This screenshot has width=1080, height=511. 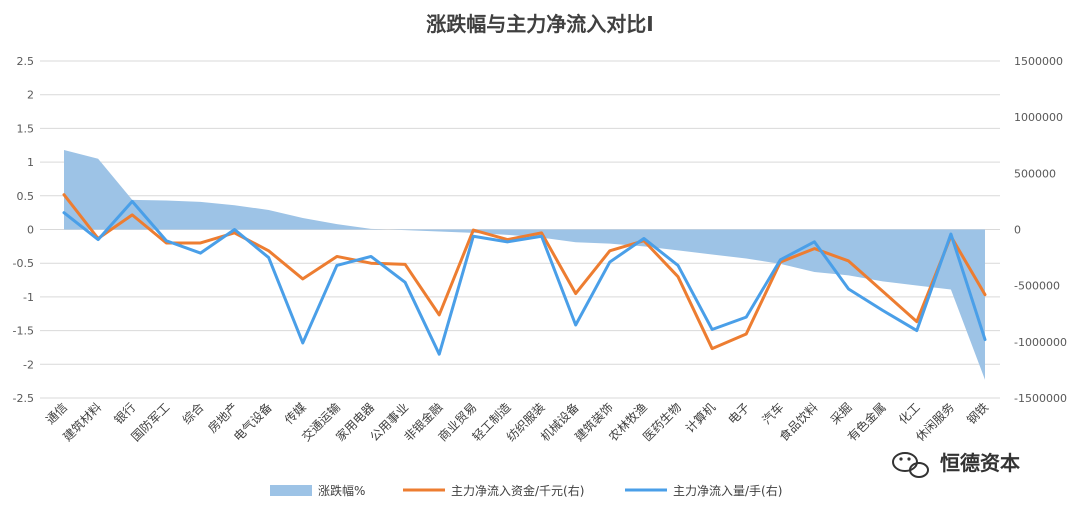 What do you see at coordinates (26, 196) in the screenshot?
I see `left-tick-label: 0.5` at bounding box center [26, 196].